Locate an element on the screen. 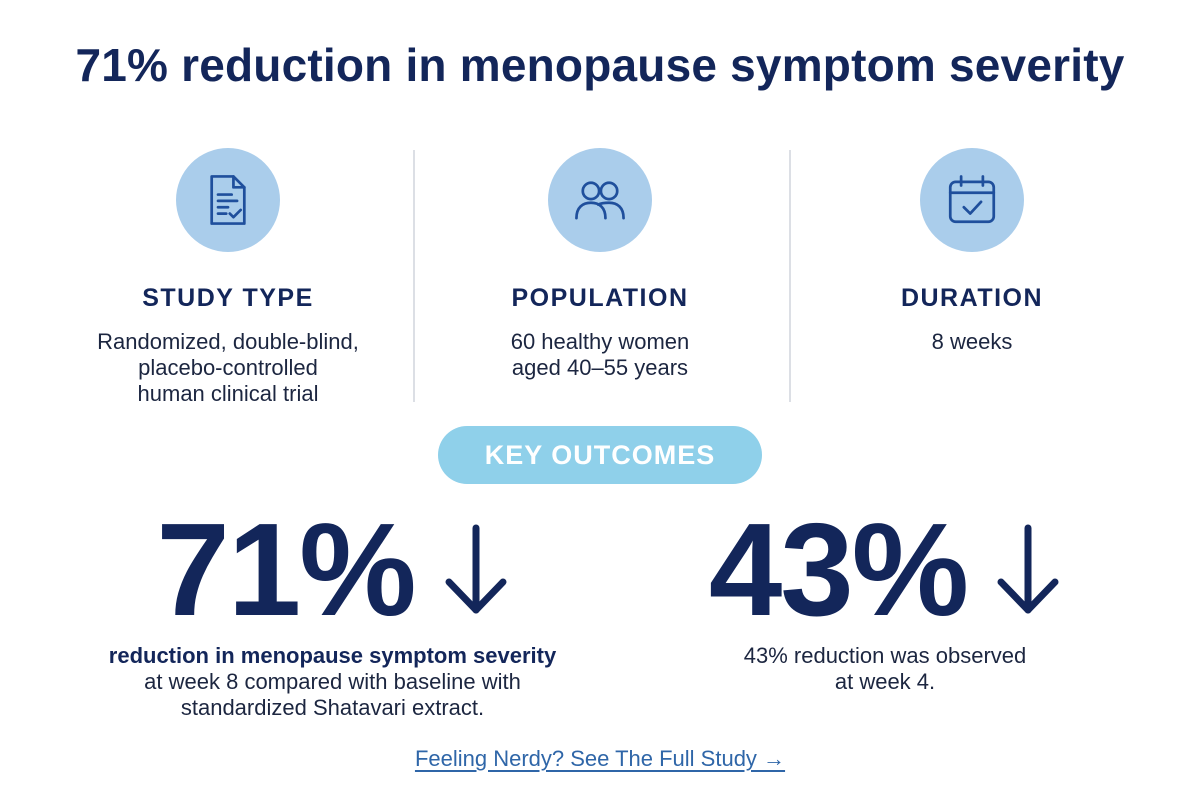 The image size is (1200, 800). outcome-description-line: at week 8 compared with baseline with is located at coordinates (332, 681).